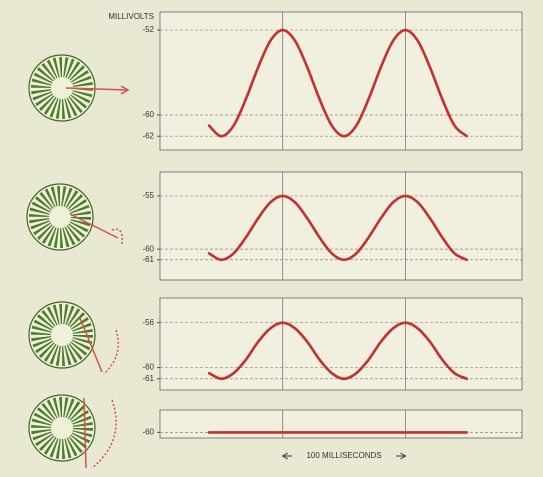 This screenshot has width=543, height=477. What do you see at coordinates (148, 195) in the screenshot?
I see `y-tick-label: -55` at bounding box center [148, 195].